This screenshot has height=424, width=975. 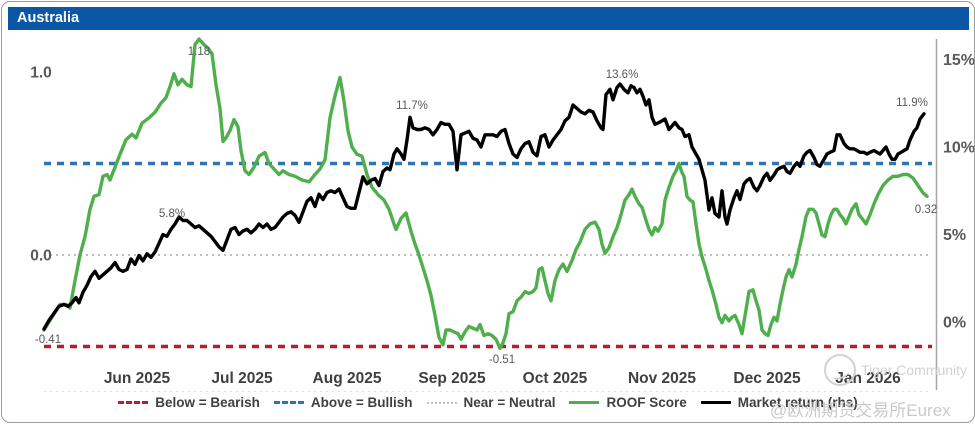 What do you see at coordinates (452, 378) in the screenshot?
I see `x-axis-tick-label: Sep 2025` at bounding box center [452, 378].